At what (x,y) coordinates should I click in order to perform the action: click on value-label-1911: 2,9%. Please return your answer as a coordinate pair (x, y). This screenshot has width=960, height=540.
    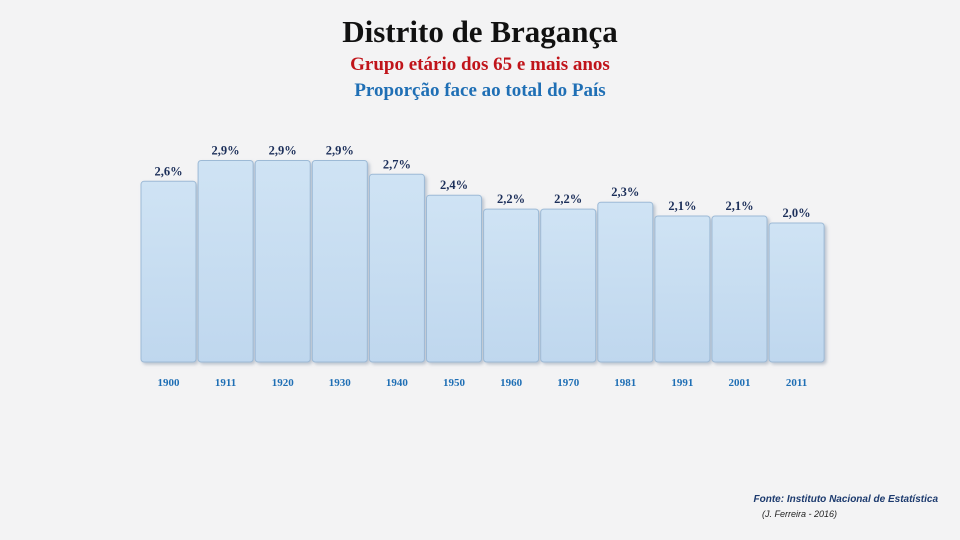
    Looking at the image, I should click on (226, 151).